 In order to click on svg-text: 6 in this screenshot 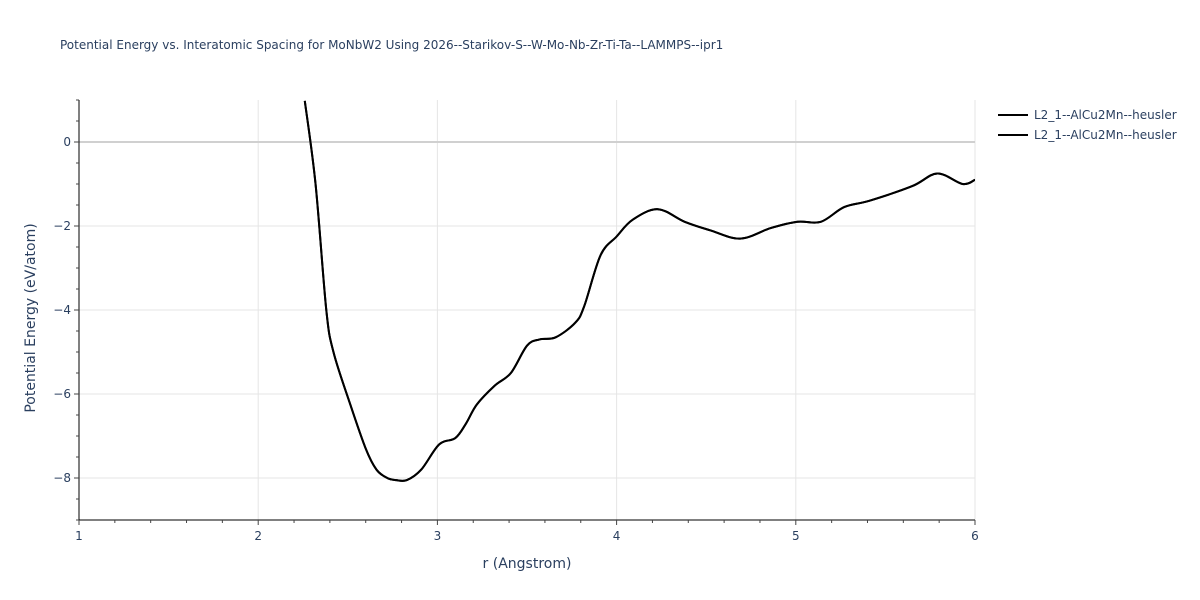, I will do `click(975, 536)`.